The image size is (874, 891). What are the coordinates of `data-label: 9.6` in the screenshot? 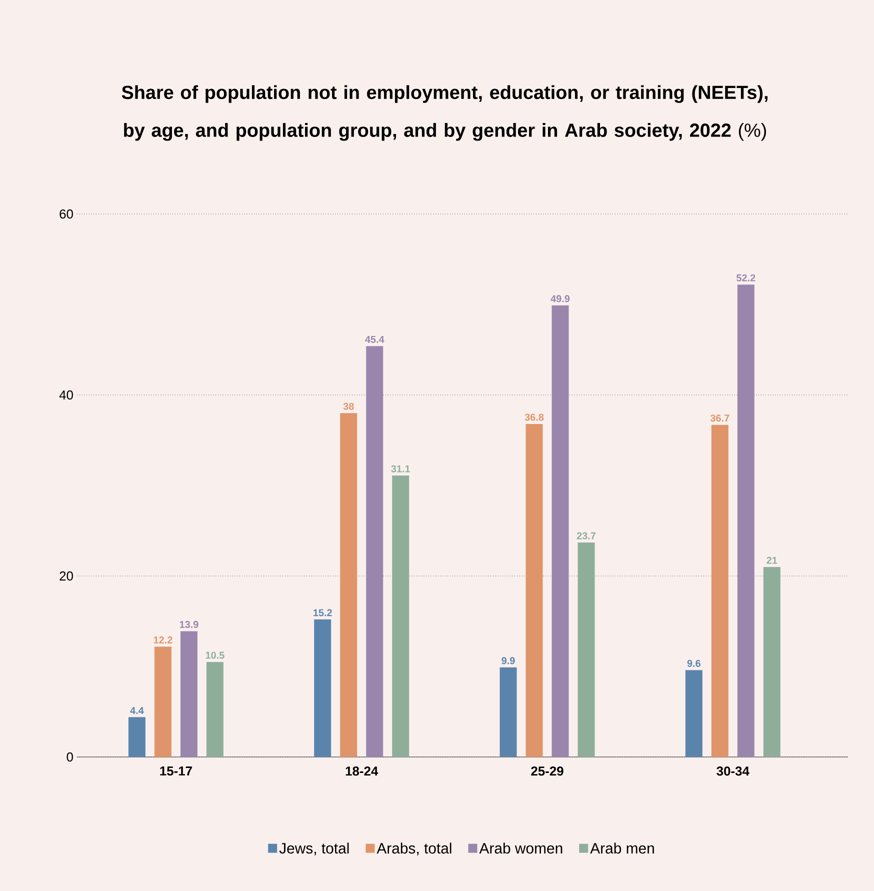 It's located at (693, 663).